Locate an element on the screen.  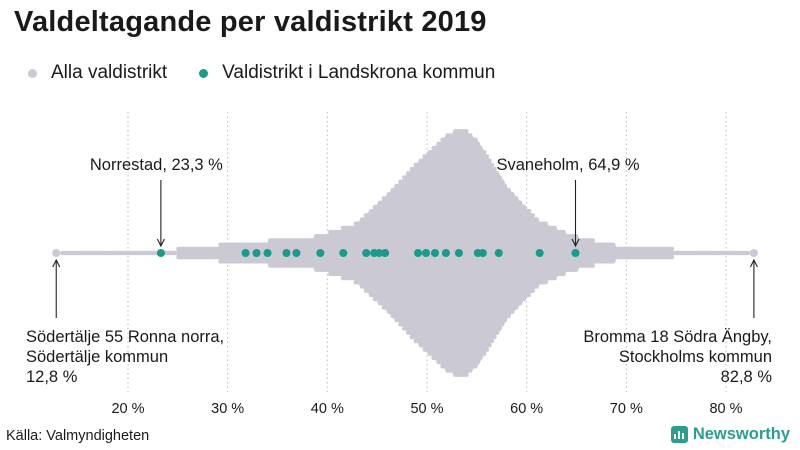
legend-item-all: Alla valdistrikt is located at coordinates (97, 73).